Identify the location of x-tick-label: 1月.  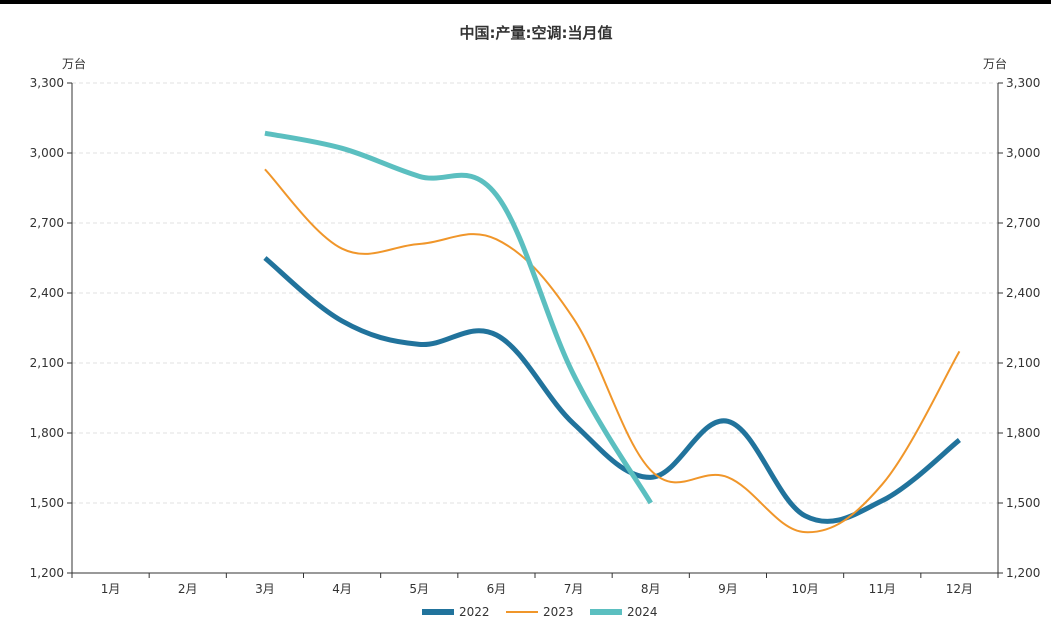
(111, 589).